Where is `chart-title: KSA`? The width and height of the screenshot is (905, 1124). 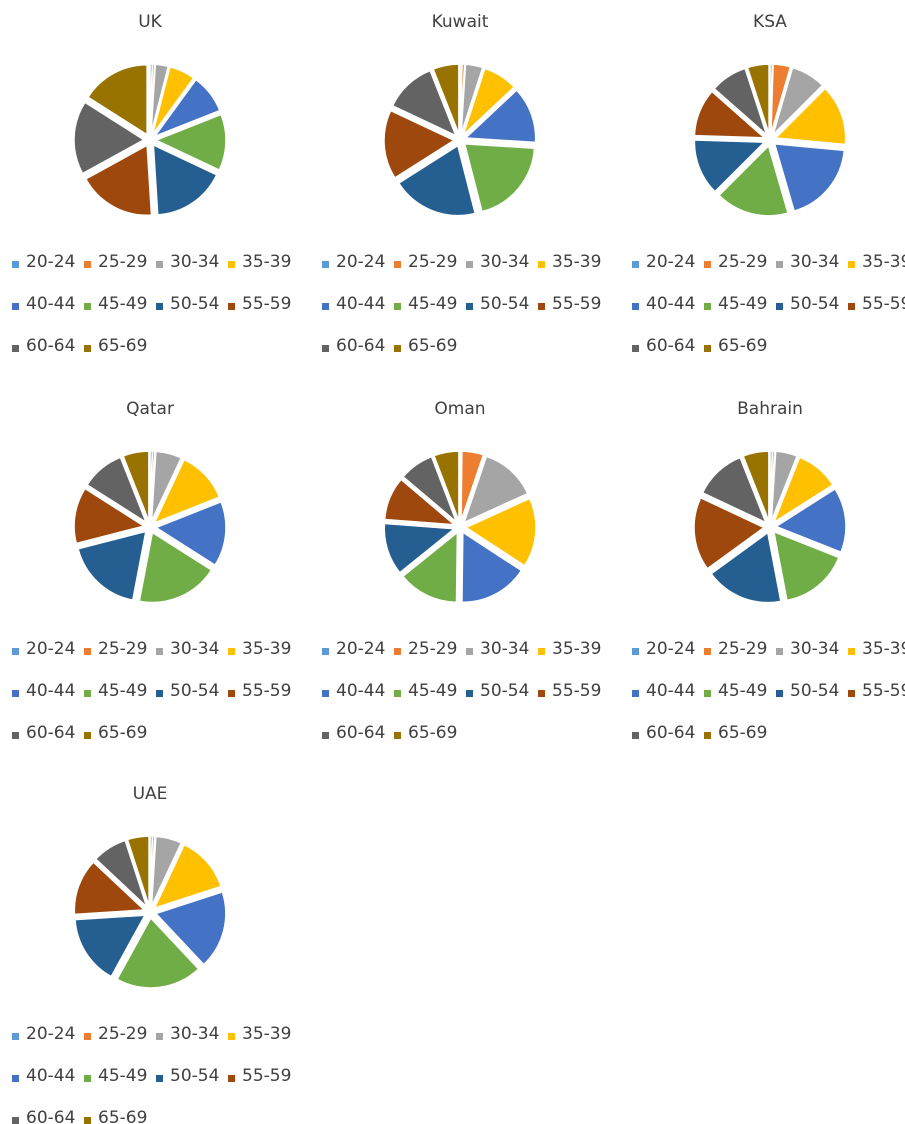 chart-title: KSA is located at coordinates (770, 22).